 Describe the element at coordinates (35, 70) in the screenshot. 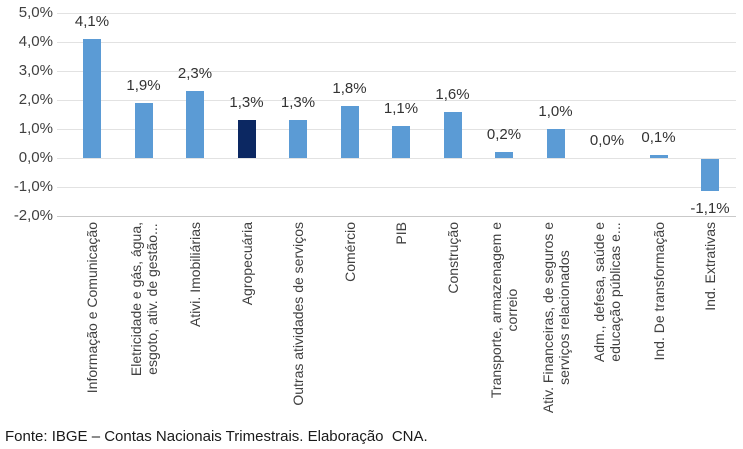

I see `y-axis-tick-label: 3,0%` at that location.